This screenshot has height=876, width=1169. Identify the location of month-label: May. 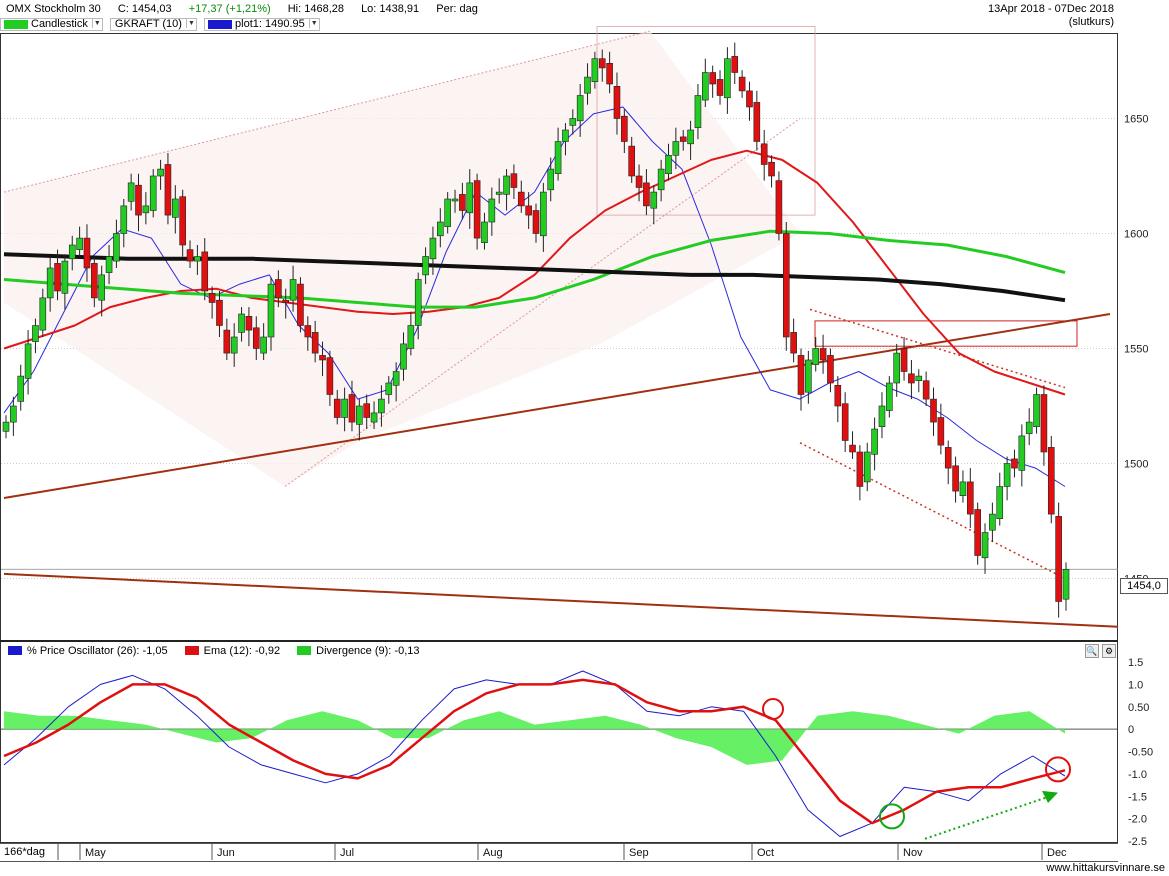
(95, 853).